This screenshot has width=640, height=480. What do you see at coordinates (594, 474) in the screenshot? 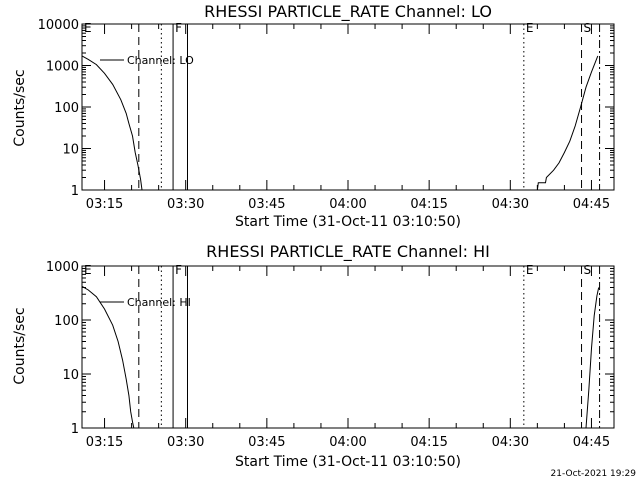
I see `footer-timestamp: 21-Oct-2021 19:29` at bounding box center [594, 474].